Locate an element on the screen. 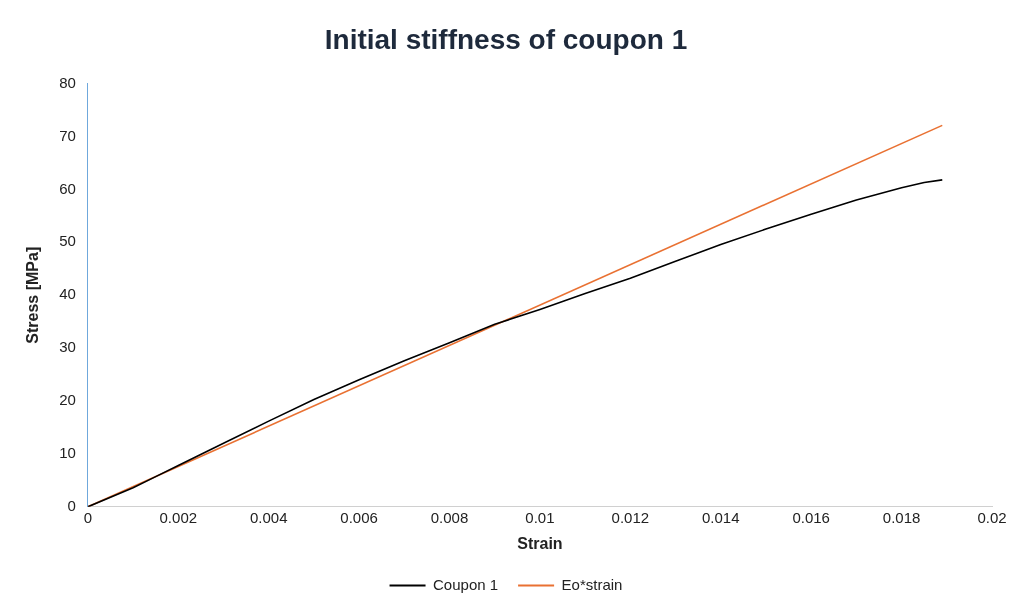  y-tick-label: 60 is located at coordinates (67, 188).